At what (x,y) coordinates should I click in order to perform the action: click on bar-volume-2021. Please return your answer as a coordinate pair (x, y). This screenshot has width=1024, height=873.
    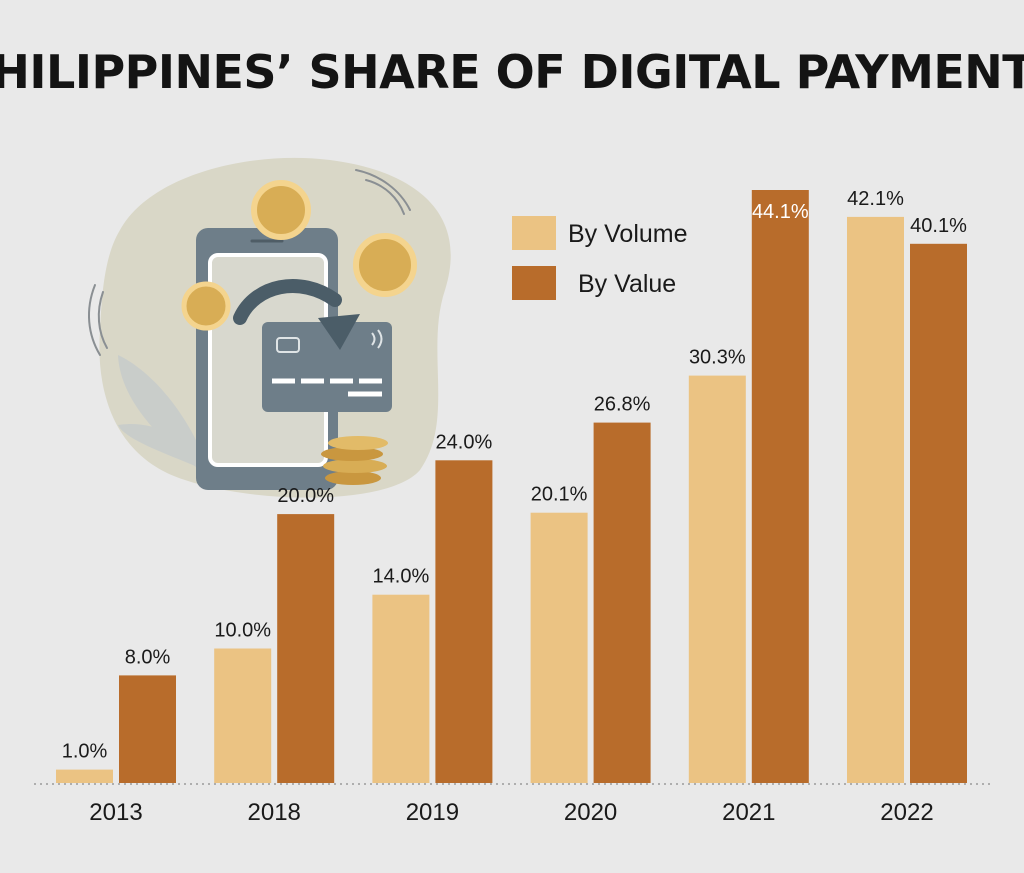
    Looking at the image, I should click on (717, 579).